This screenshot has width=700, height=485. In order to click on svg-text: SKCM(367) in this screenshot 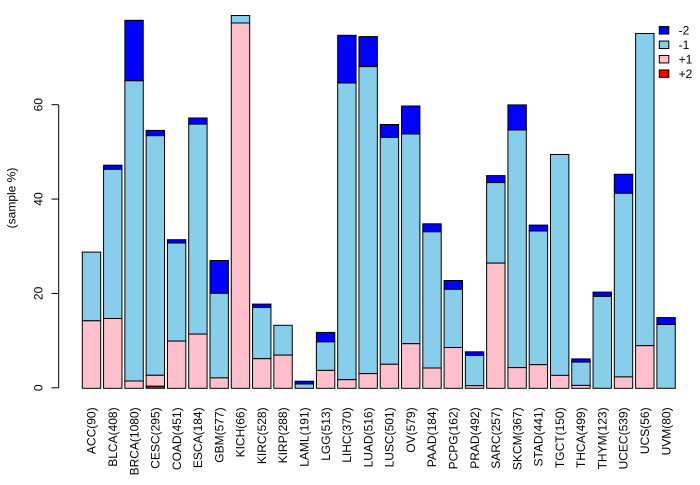, I will do `click(517, 438)`.